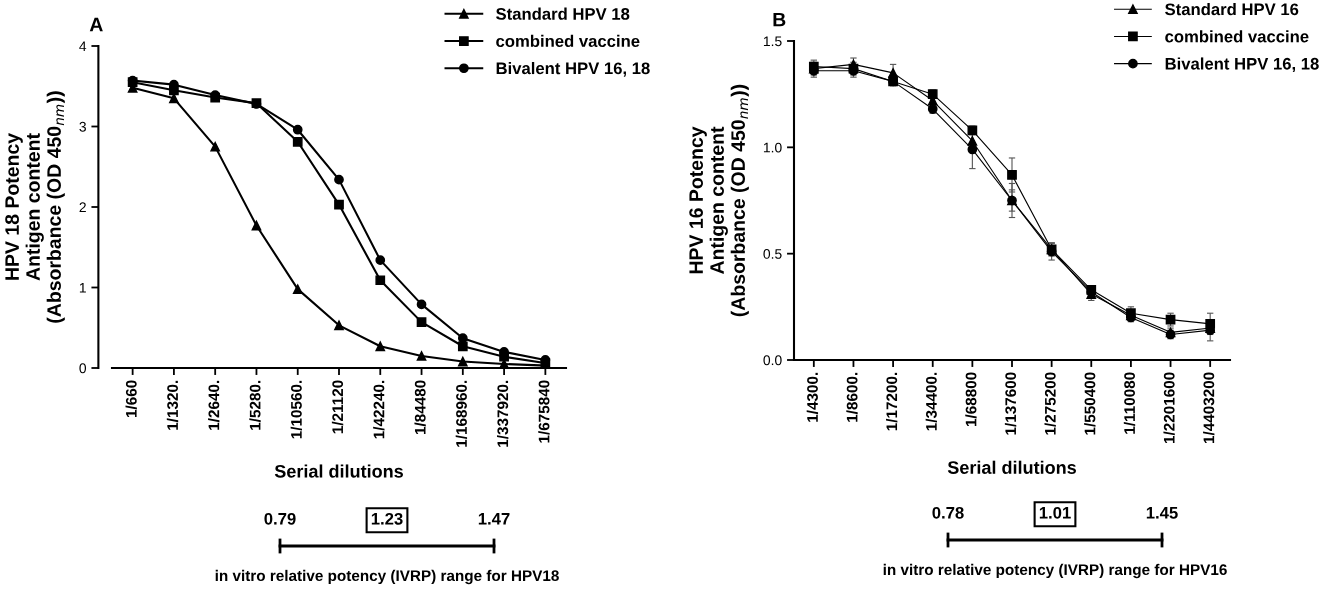  What do you see at coordinates (1050, 403) in the screenshot?
I see `x-tick-label: 1/275200` at bounding box center [1050, 403].